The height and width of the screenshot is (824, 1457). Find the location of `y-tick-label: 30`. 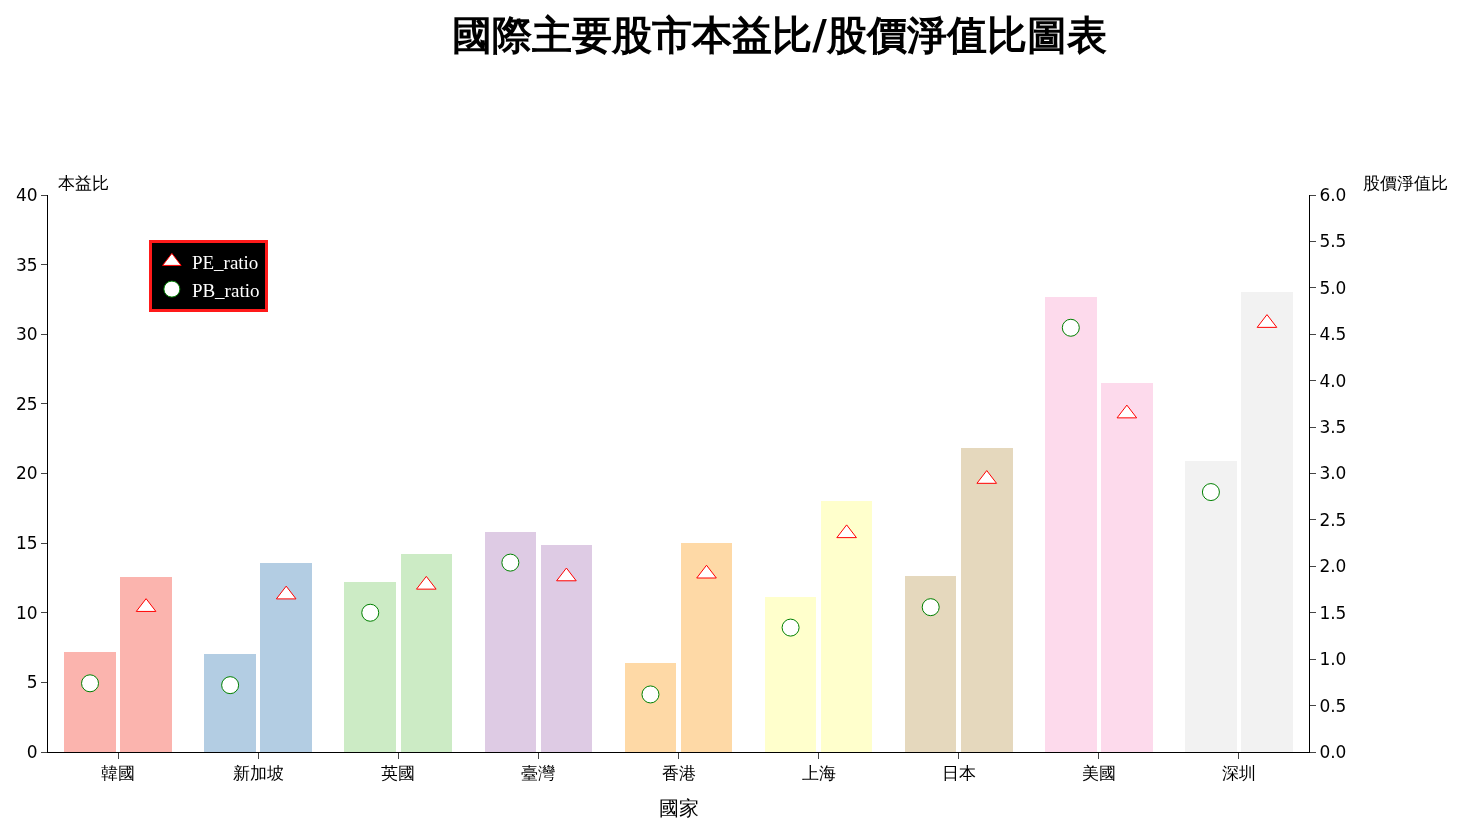

y-tick-label: 30 is located at coordinates (26, 334).